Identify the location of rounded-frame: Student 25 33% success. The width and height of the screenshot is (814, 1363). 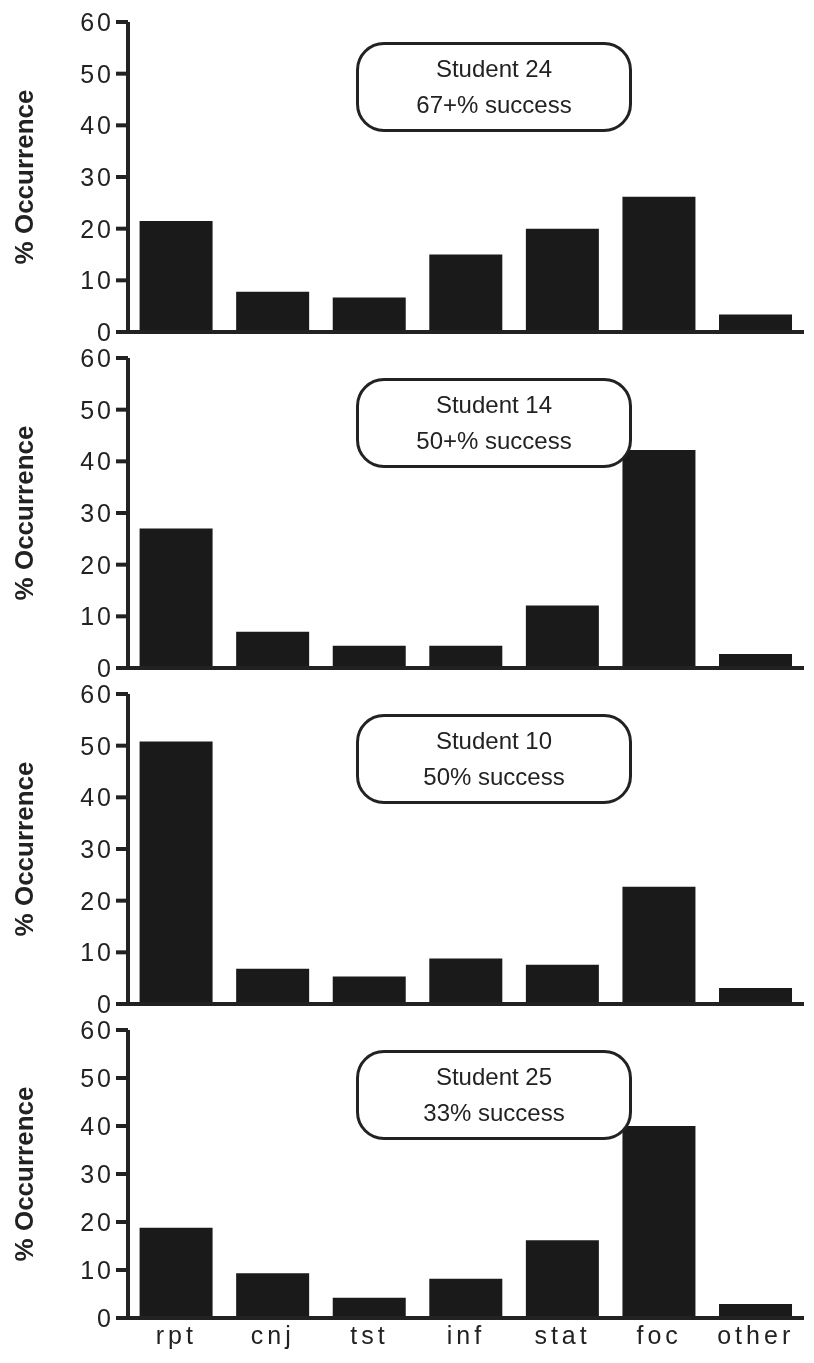
(494, 1095).